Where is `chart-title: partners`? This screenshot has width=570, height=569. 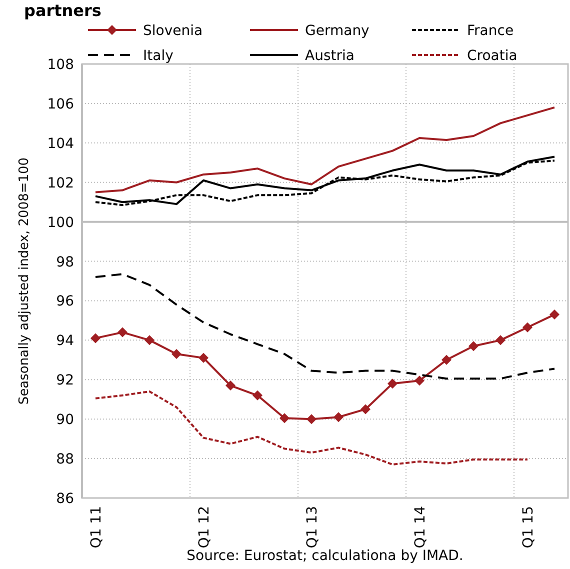
chart-title: partners is located at coordinates (63, 10).